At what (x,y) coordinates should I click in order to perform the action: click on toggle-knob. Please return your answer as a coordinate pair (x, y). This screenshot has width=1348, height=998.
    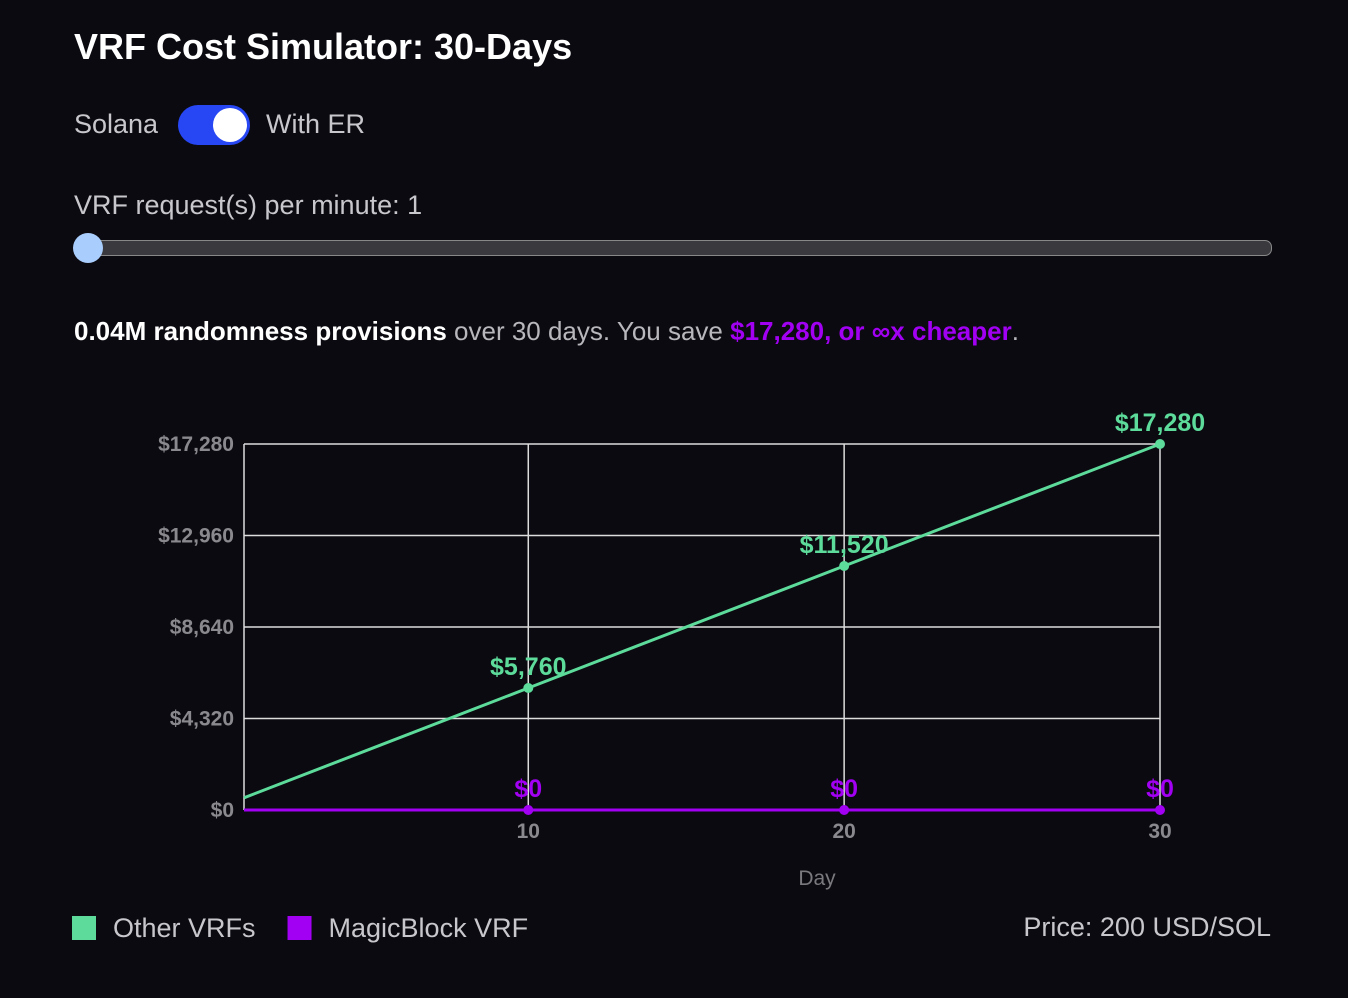
    Looking at the image, I should click on (230, 125).